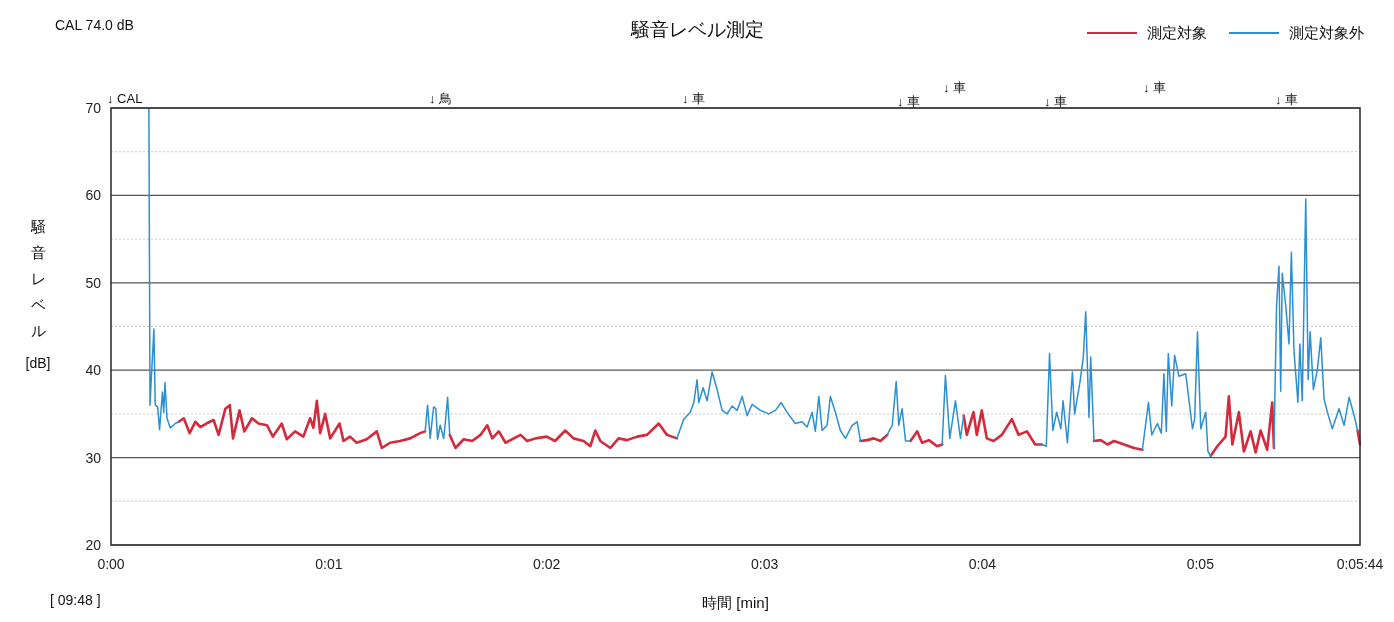 Image resolution: width=1394 pixels, height=622 pixels. I want to click on x-tick-label: 0:03, so click(764, 564).